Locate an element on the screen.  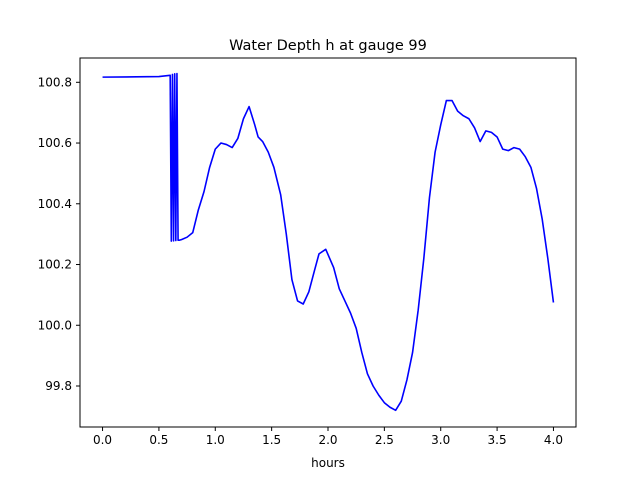
y-tick-label: 100.8 is located at coordinates (55, 82).